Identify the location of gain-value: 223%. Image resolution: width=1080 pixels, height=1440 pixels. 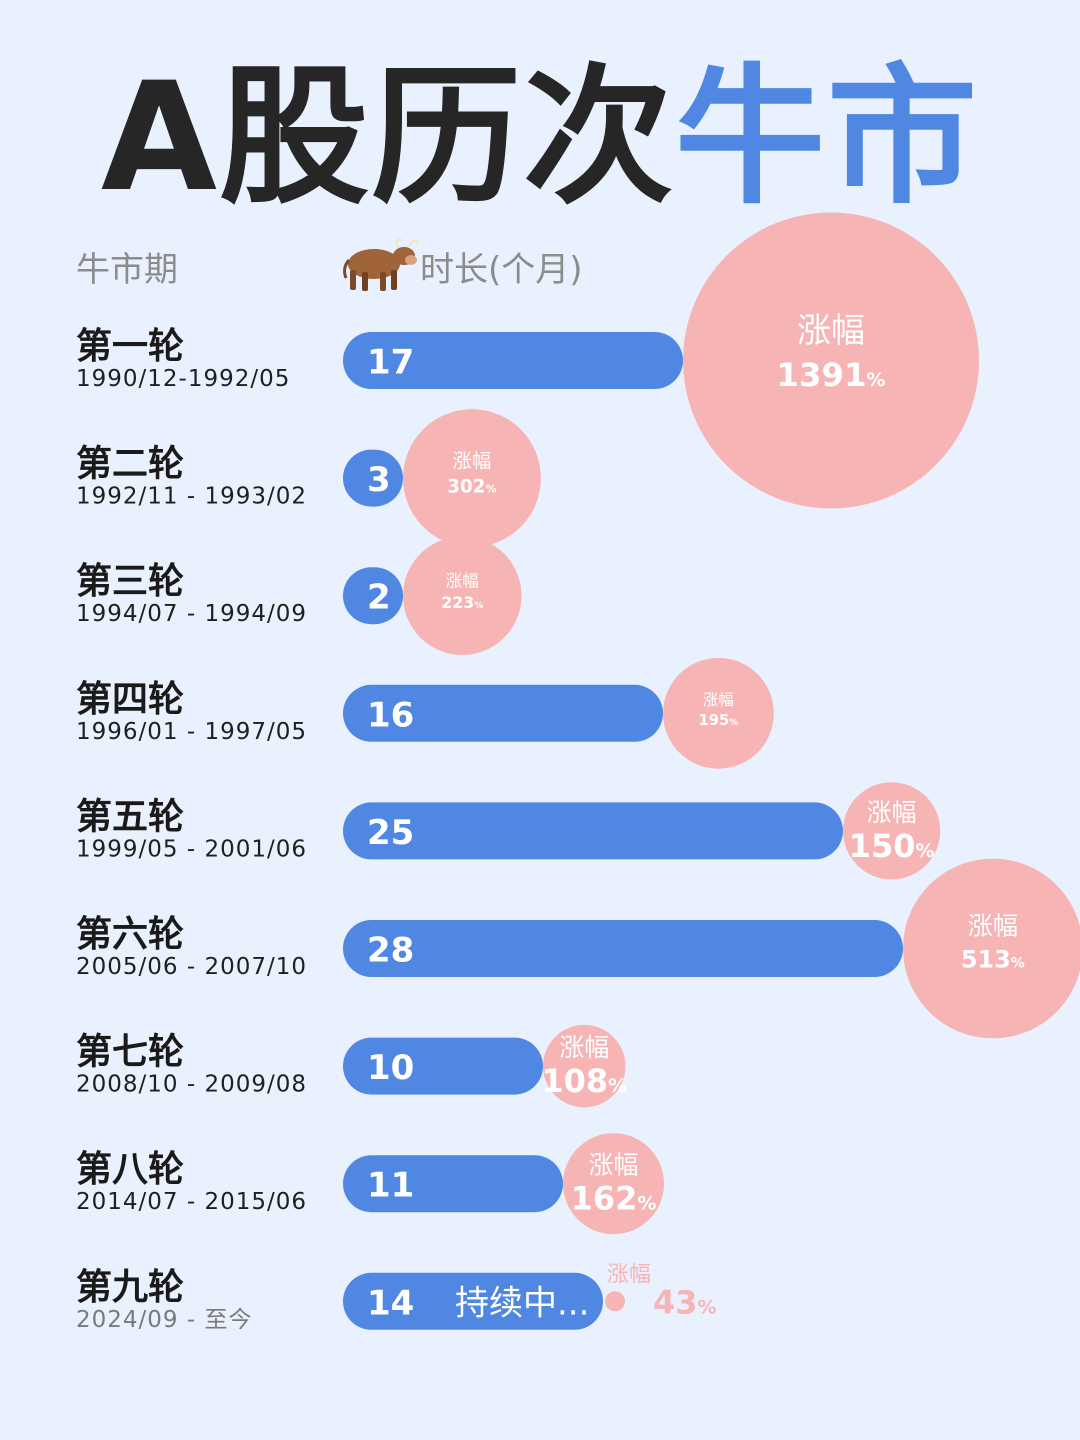
(462, 602).